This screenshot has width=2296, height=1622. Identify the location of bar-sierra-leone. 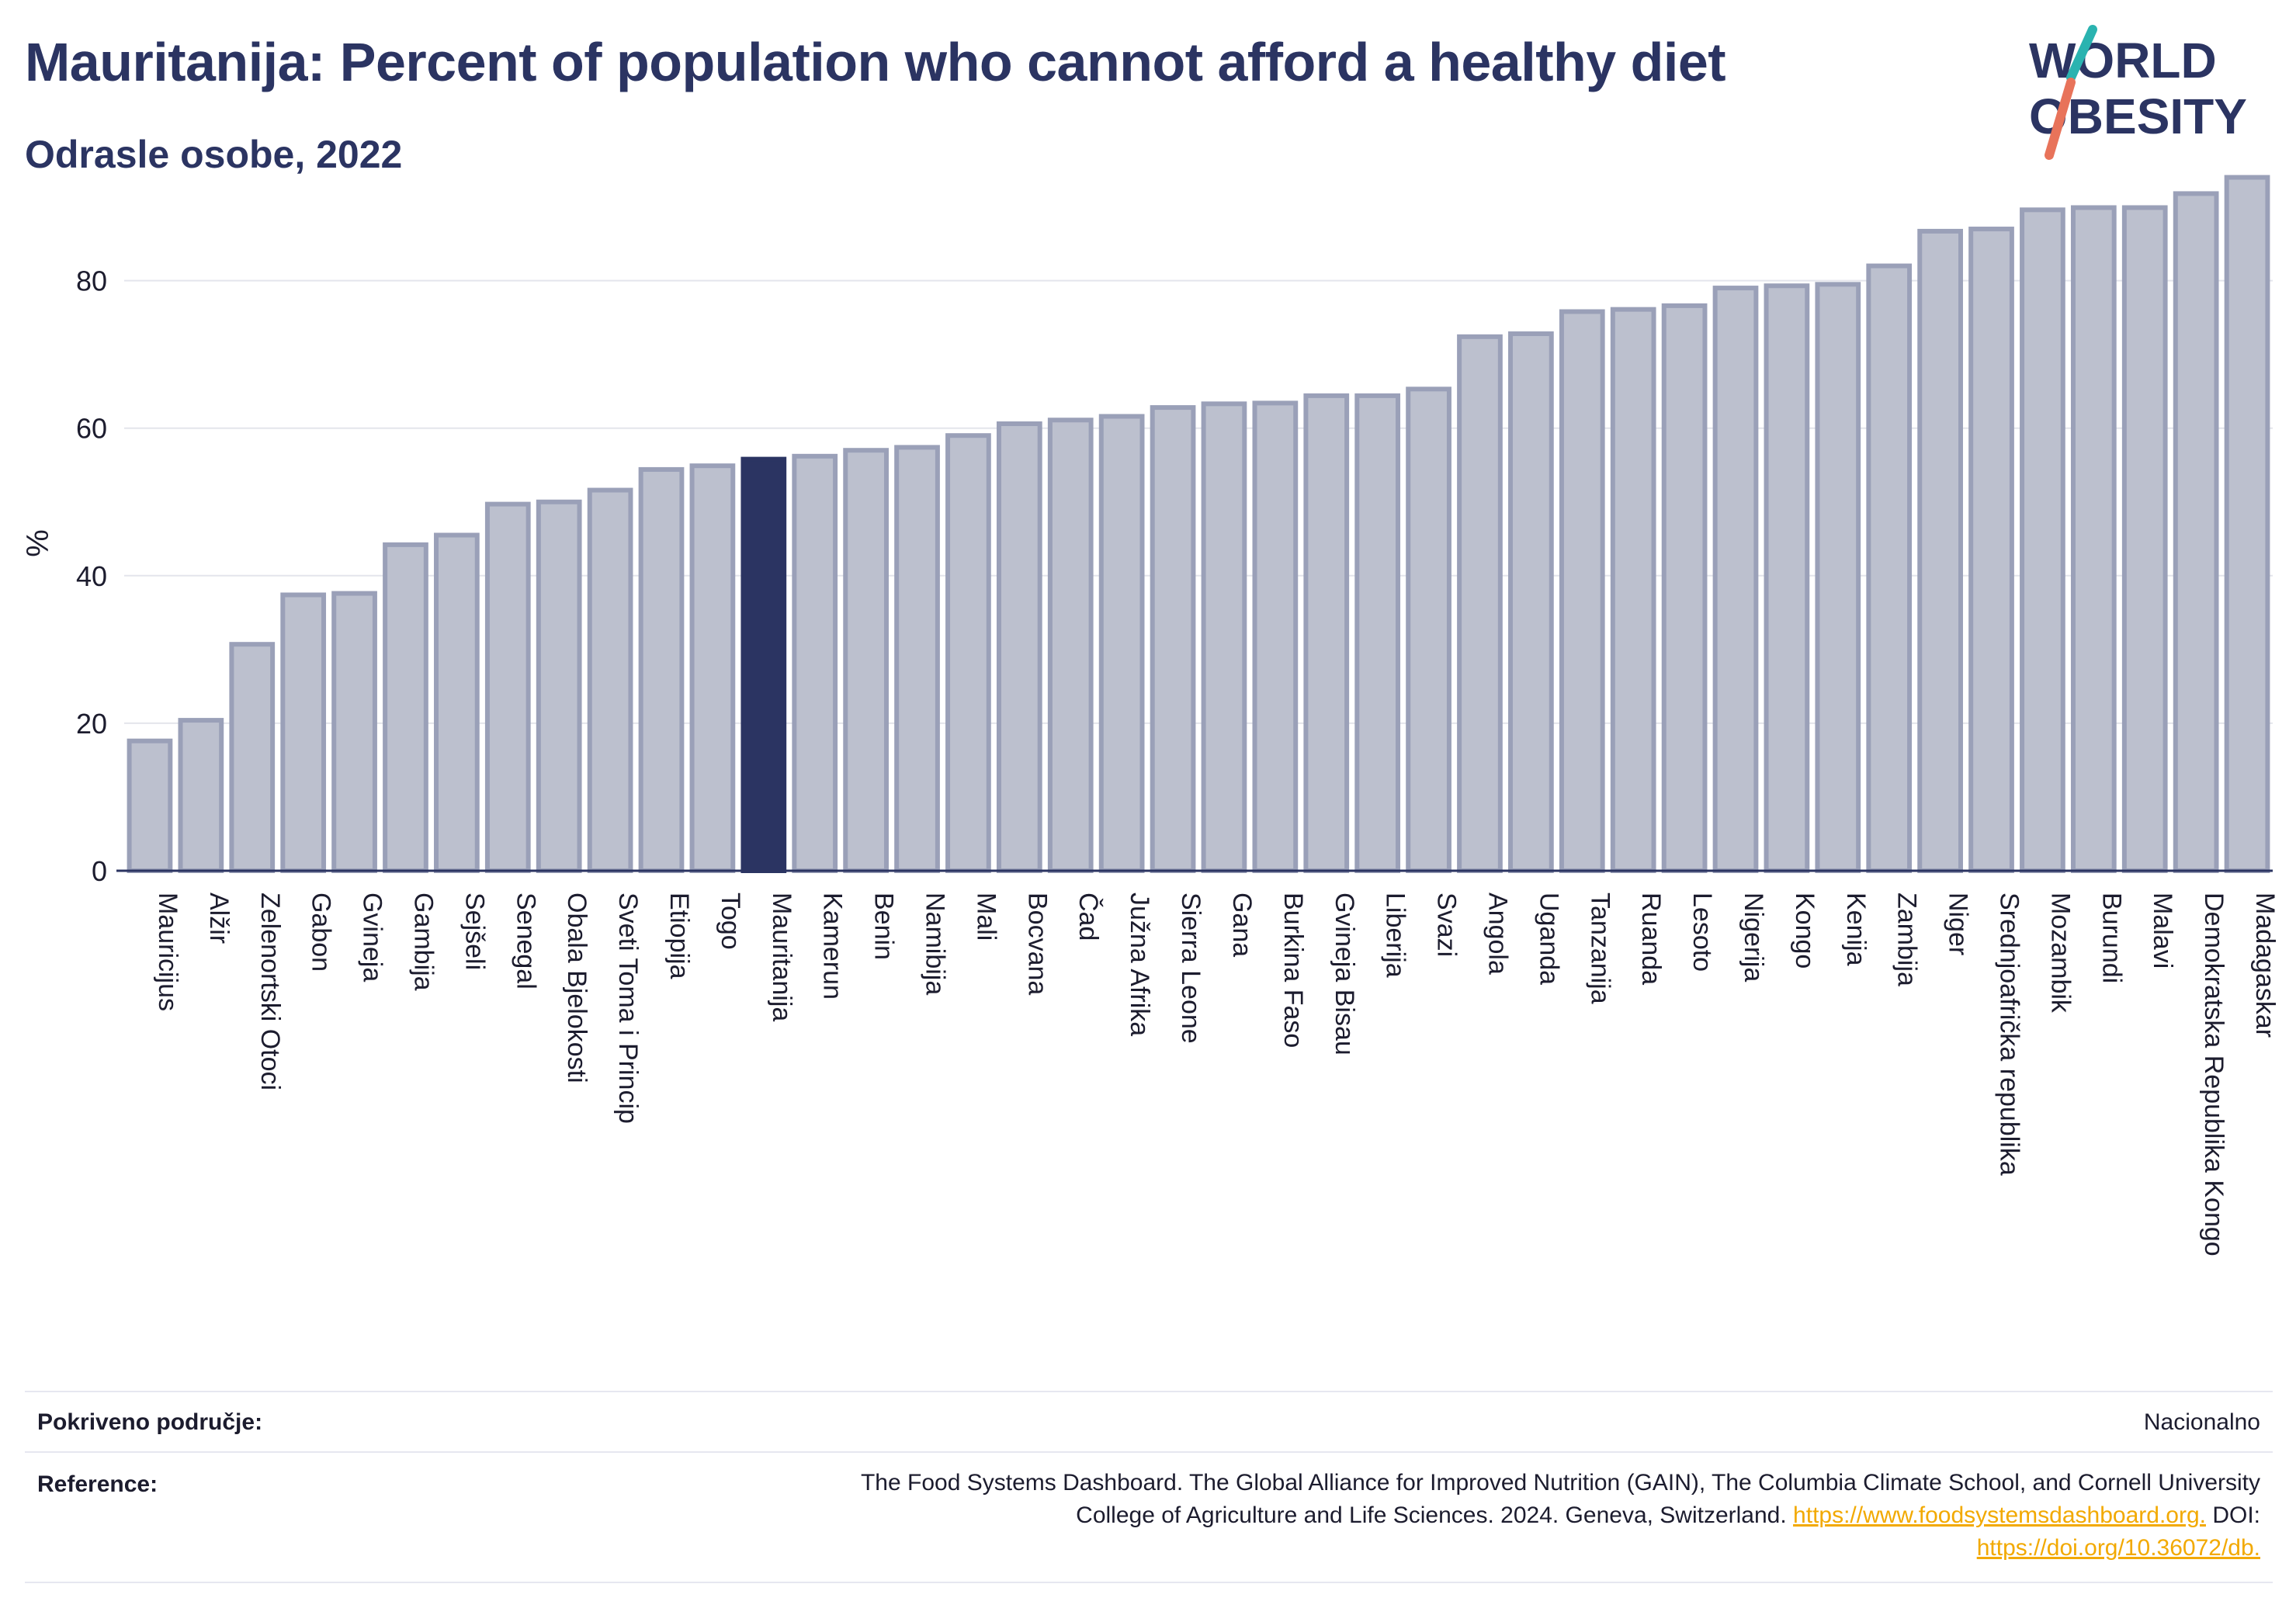
(1173, 639).